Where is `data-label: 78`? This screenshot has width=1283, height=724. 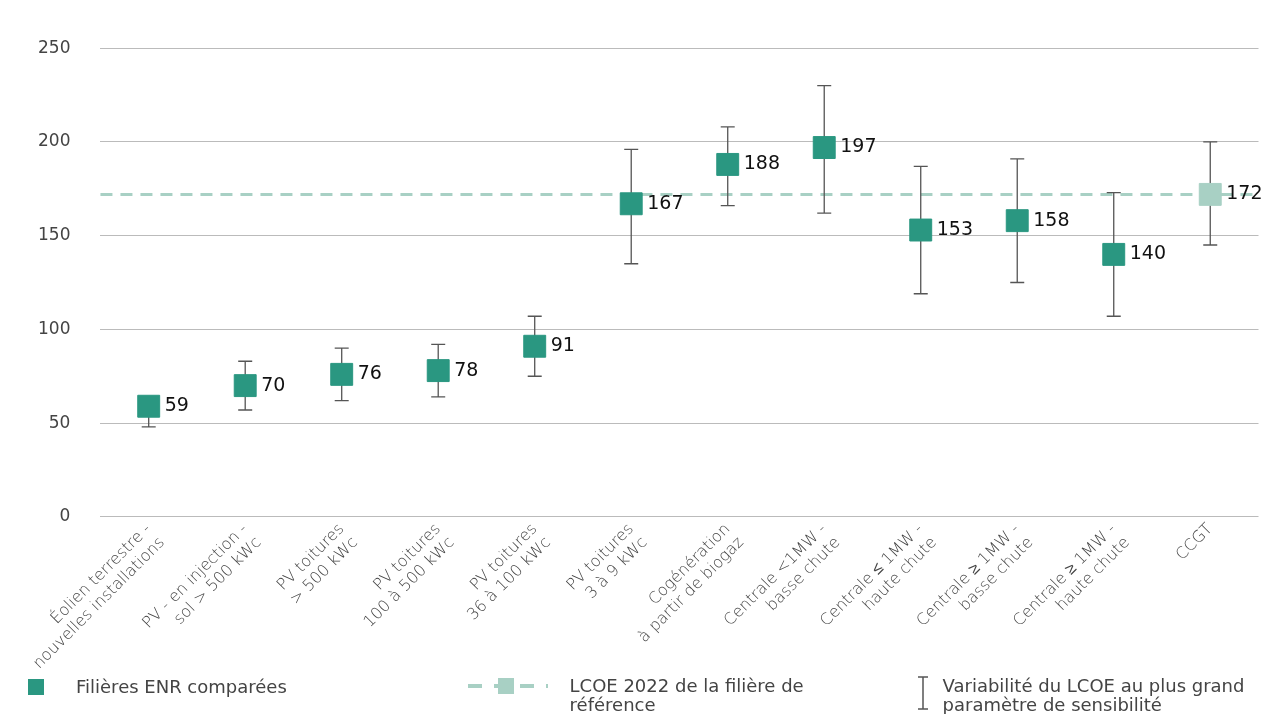
data-label: 78 is located at coordinates (466, 368).